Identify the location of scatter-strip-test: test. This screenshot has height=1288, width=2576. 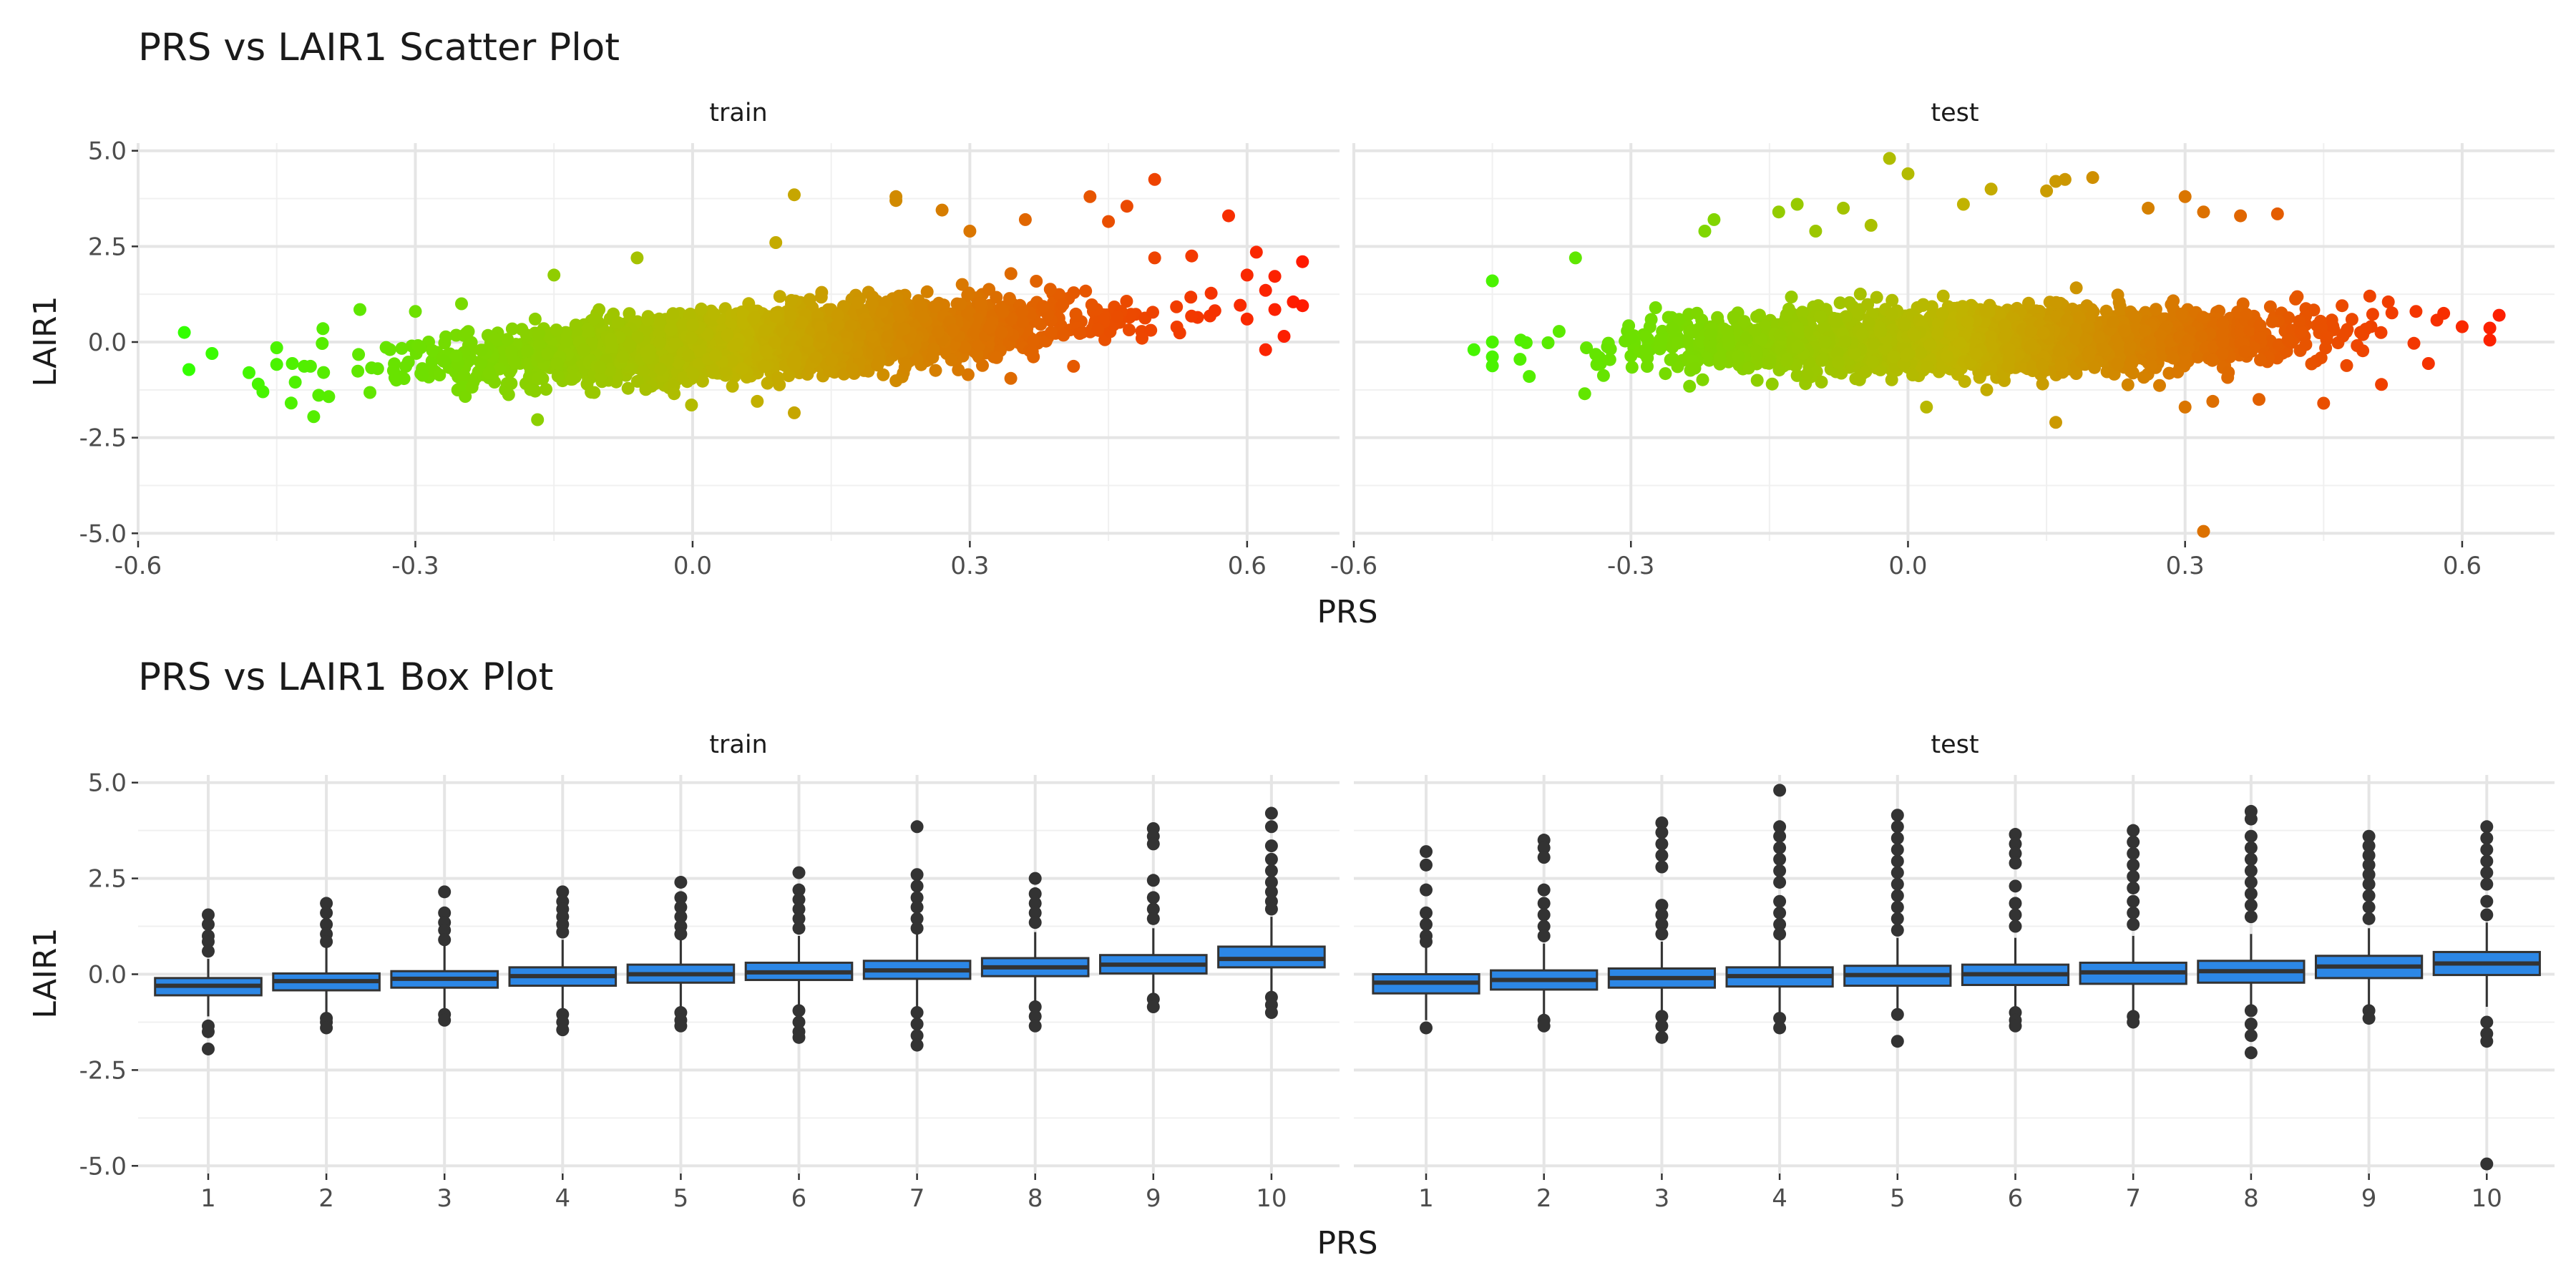
(1955, 113).